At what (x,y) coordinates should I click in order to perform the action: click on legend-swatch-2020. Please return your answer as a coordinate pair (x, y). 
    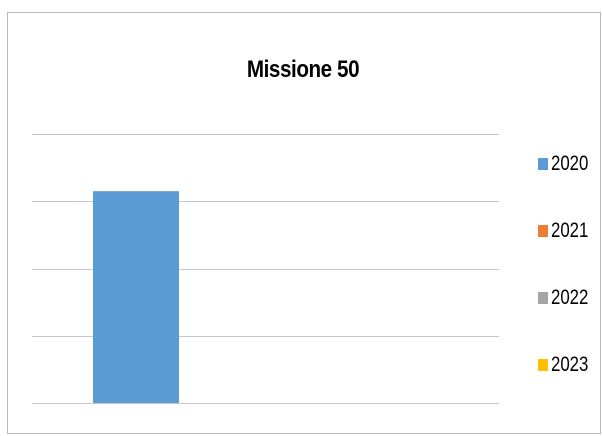
    Looking at the image, I should click on (543, 164).